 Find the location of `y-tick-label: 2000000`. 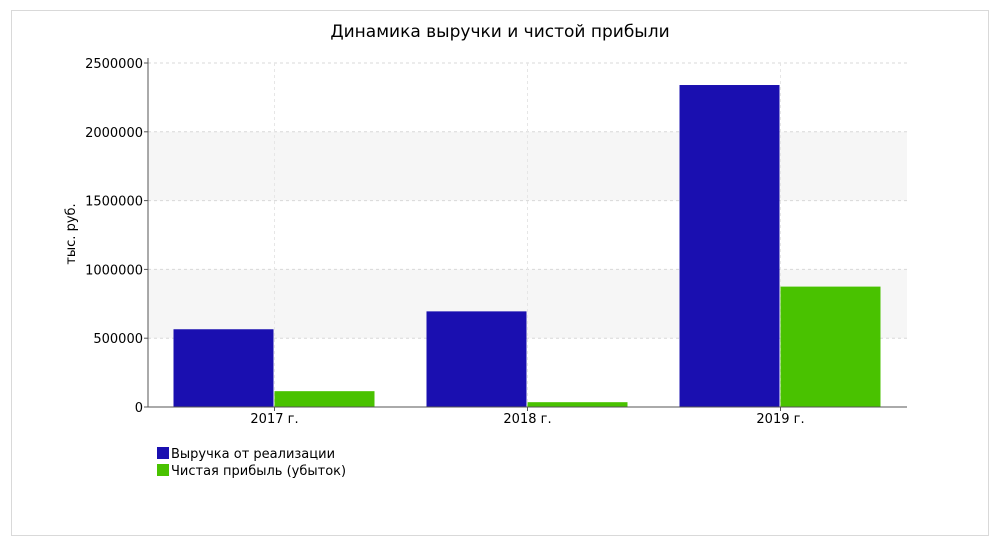

y-tick-label: 2000000 is located at coordinates (114, 133).